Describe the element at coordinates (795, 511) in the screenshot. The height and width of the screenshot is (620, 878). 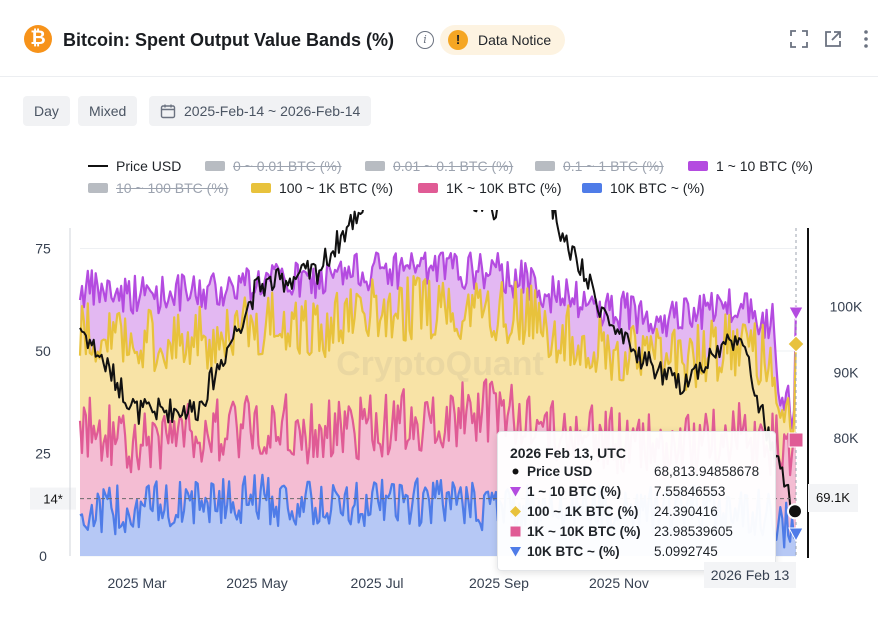
I see `price-marker` at that location.